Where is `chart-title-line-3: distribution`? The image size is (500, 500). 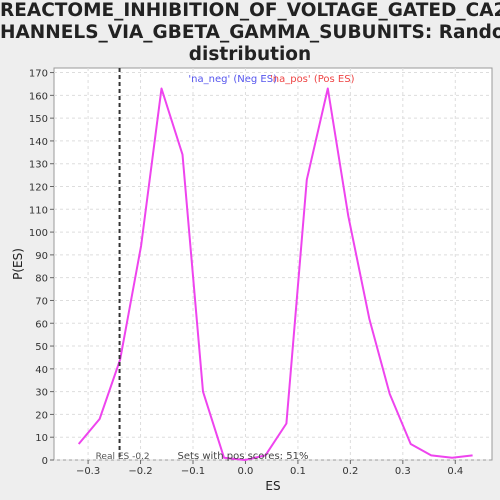 chart-title-line-3: distribution is located at coordinates (250, 54).